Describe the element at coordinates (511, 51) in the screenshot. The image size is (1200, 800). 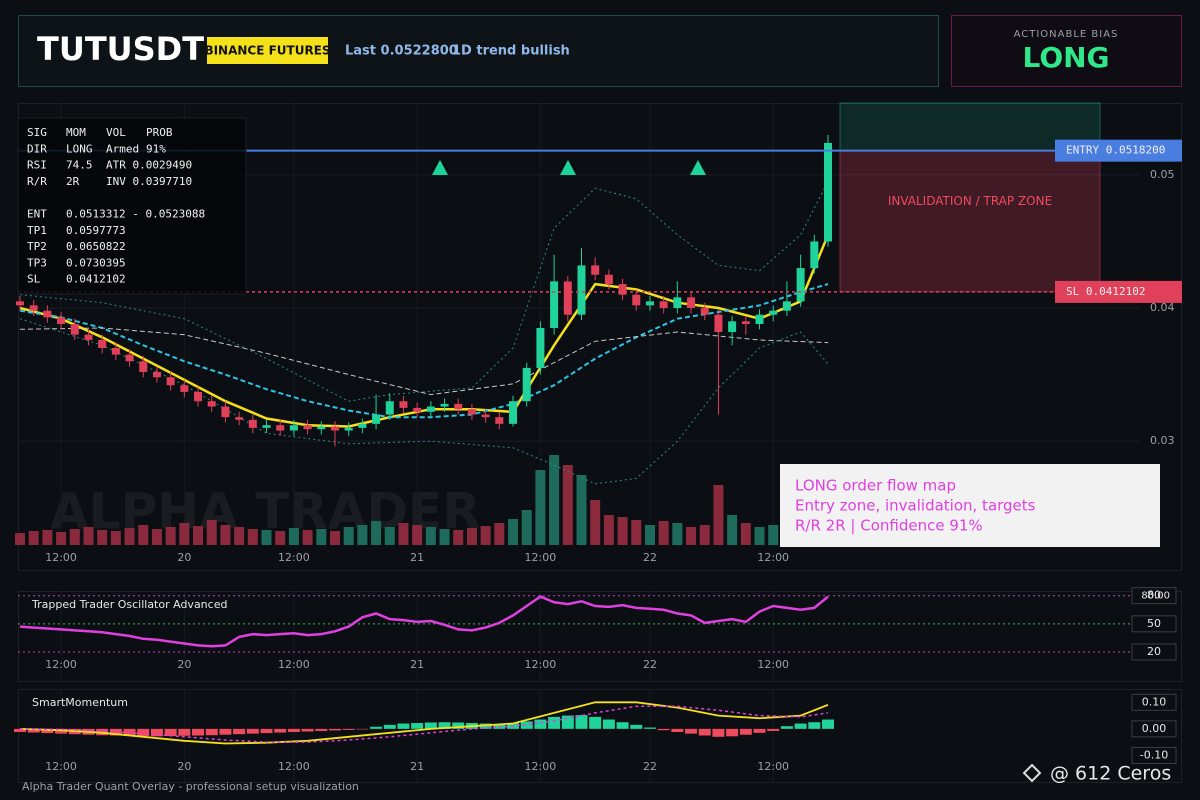
I see `trend: 1D trend bullish` at that location.